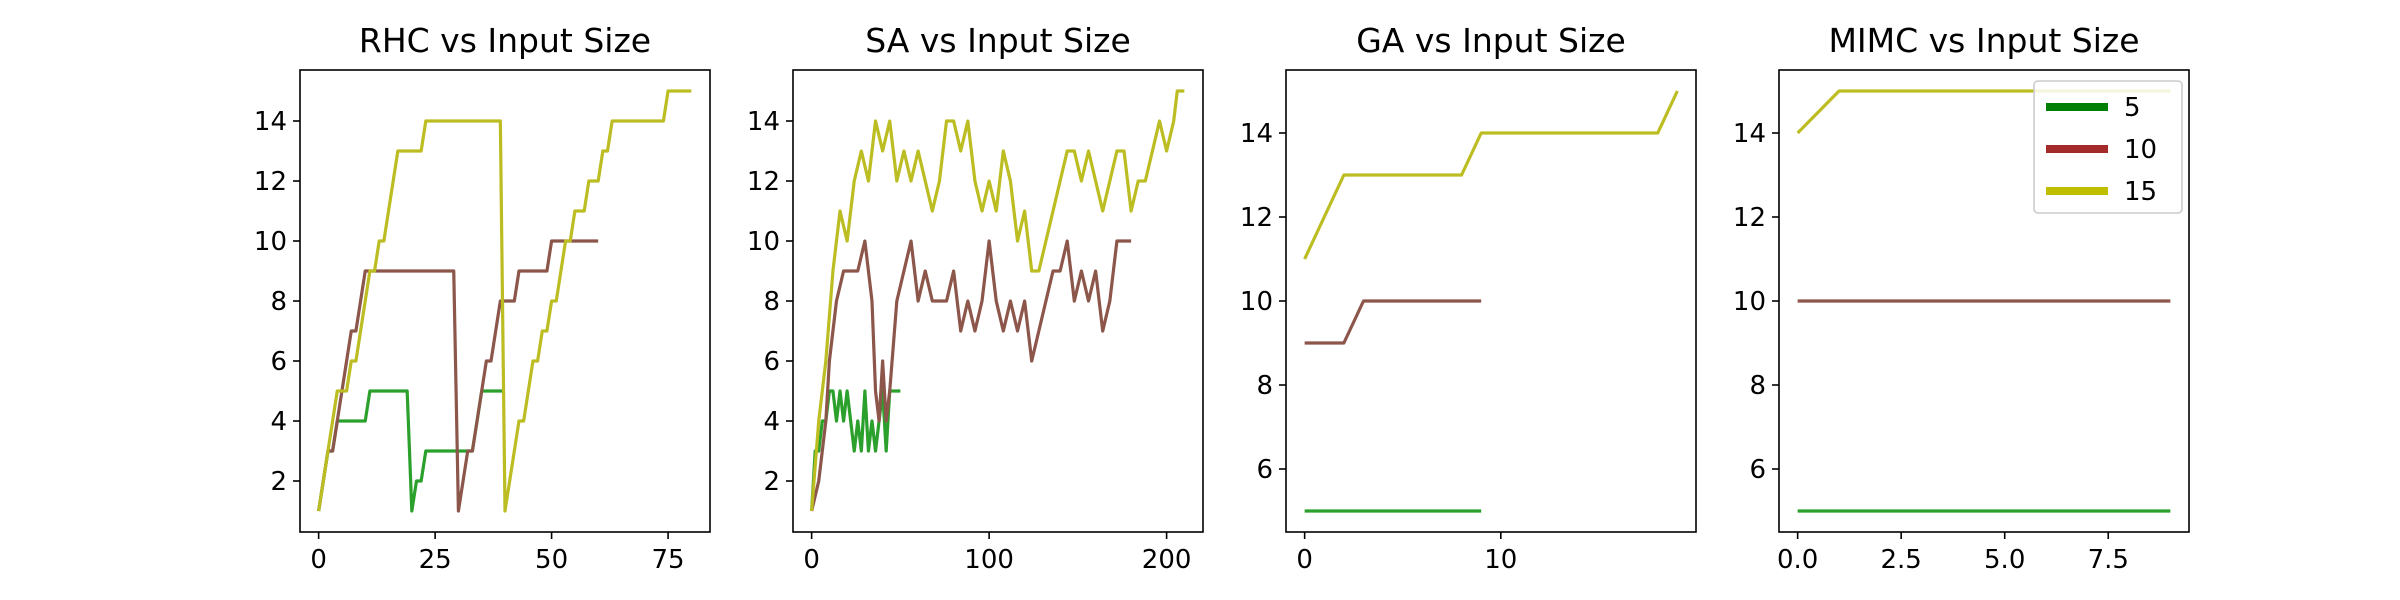  What do you see at coordinates (2108, 560) in the screenshot?
I see `x-tick-label: 7.5` at bounding box center [2108, 560].